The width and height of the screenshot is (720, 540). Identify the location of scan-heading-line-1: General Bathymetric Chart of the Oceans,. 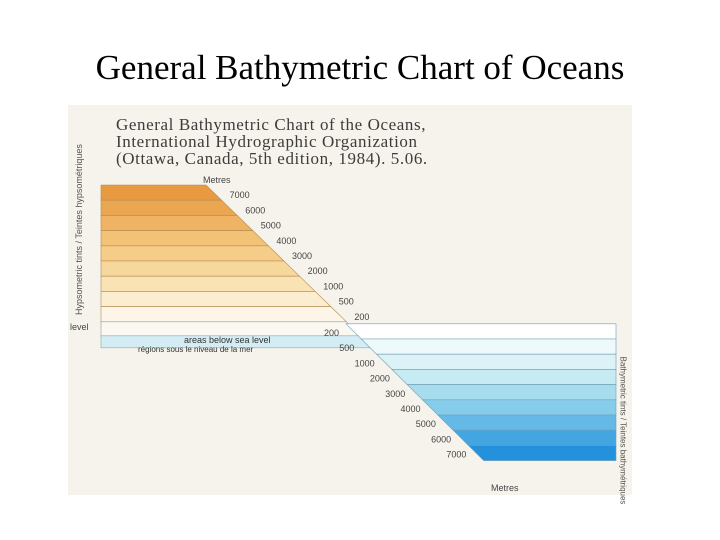
(271, 124).